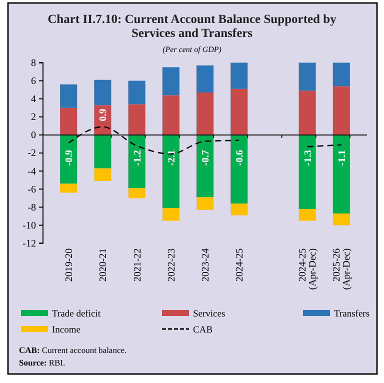  Describe the element at coordinates (192, 49) in the screenshot. I see `chart-subtitle: (Per cent of GDP)` at that location.